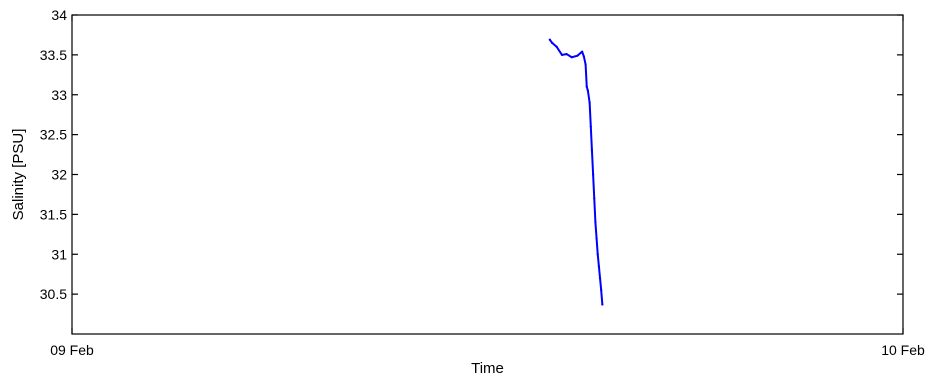 The image size is (932, 380). What do you see at coordinates (18, 175) in the screenshot?
I see `y-axis-label: Salinity [PSU]` at bounding box center [18, 175].